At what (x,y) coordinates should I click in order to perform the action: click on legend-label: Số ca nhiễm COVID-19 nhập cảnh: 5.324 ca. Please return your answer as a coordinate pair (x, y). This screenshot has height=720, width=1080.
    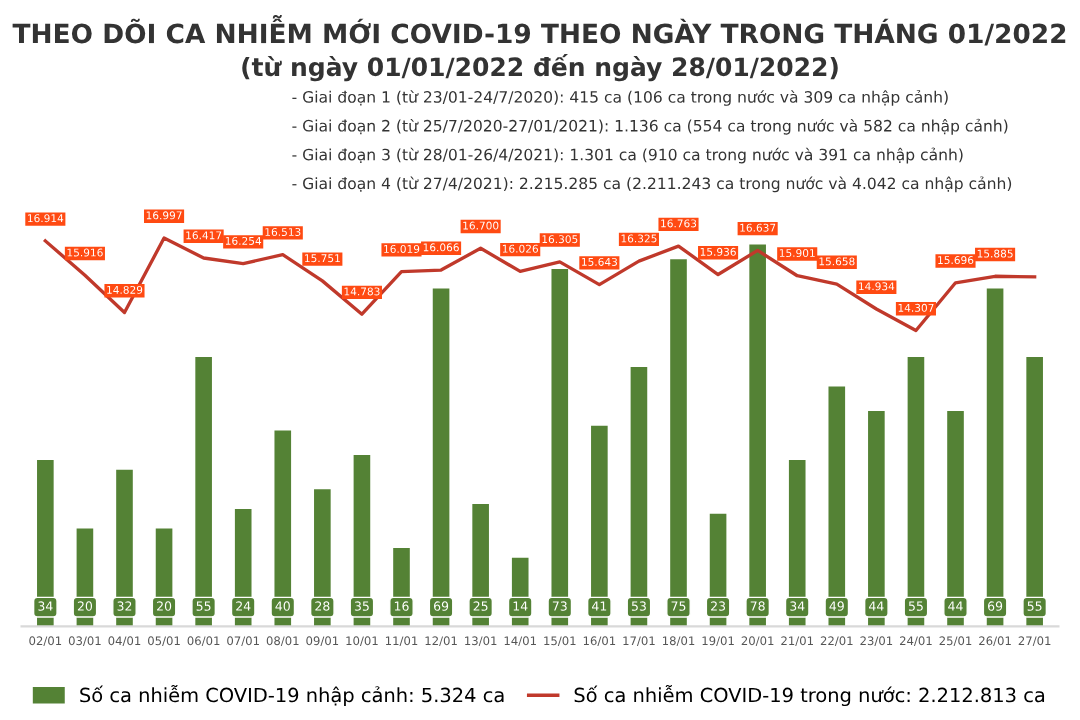
    Looking at the image, I should click on (292, 695).